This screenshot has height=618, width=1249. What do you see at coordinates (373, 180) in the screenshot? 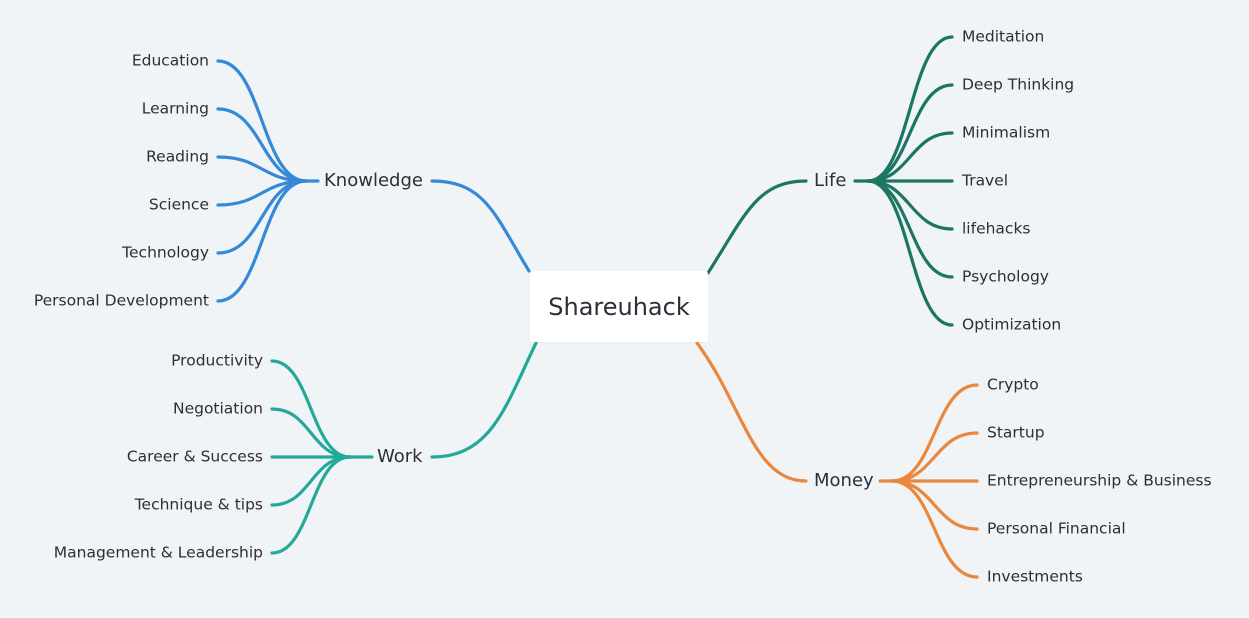
I see `branch-knowledge: Knowledge` at bounding box center [373, 180].